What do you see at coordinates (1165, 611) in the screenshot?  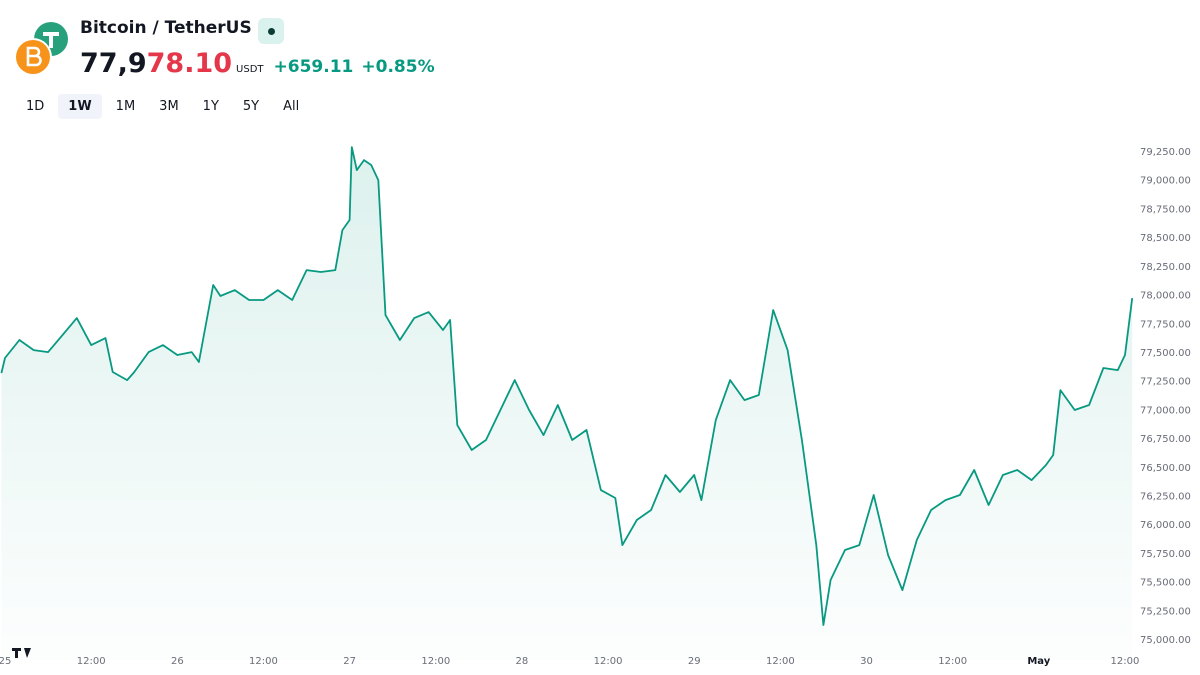 I see `y-tick-label: 75,250.00` at bounding box center [1165, 611].